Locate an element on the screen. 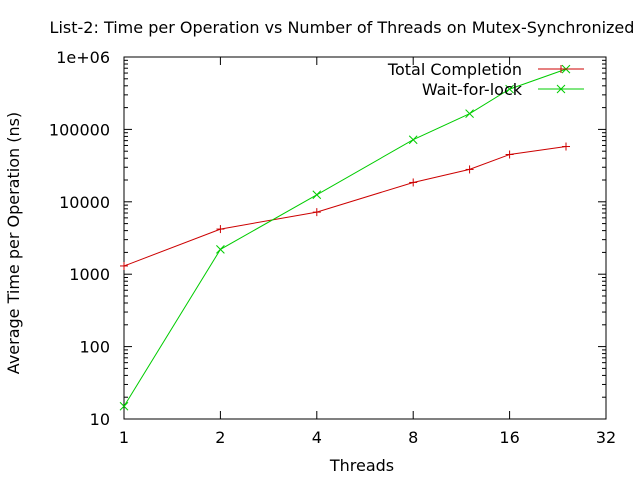 This screenshot has height=480, width=640. x-tick-label: 8 is located at coordinates (413, 437).